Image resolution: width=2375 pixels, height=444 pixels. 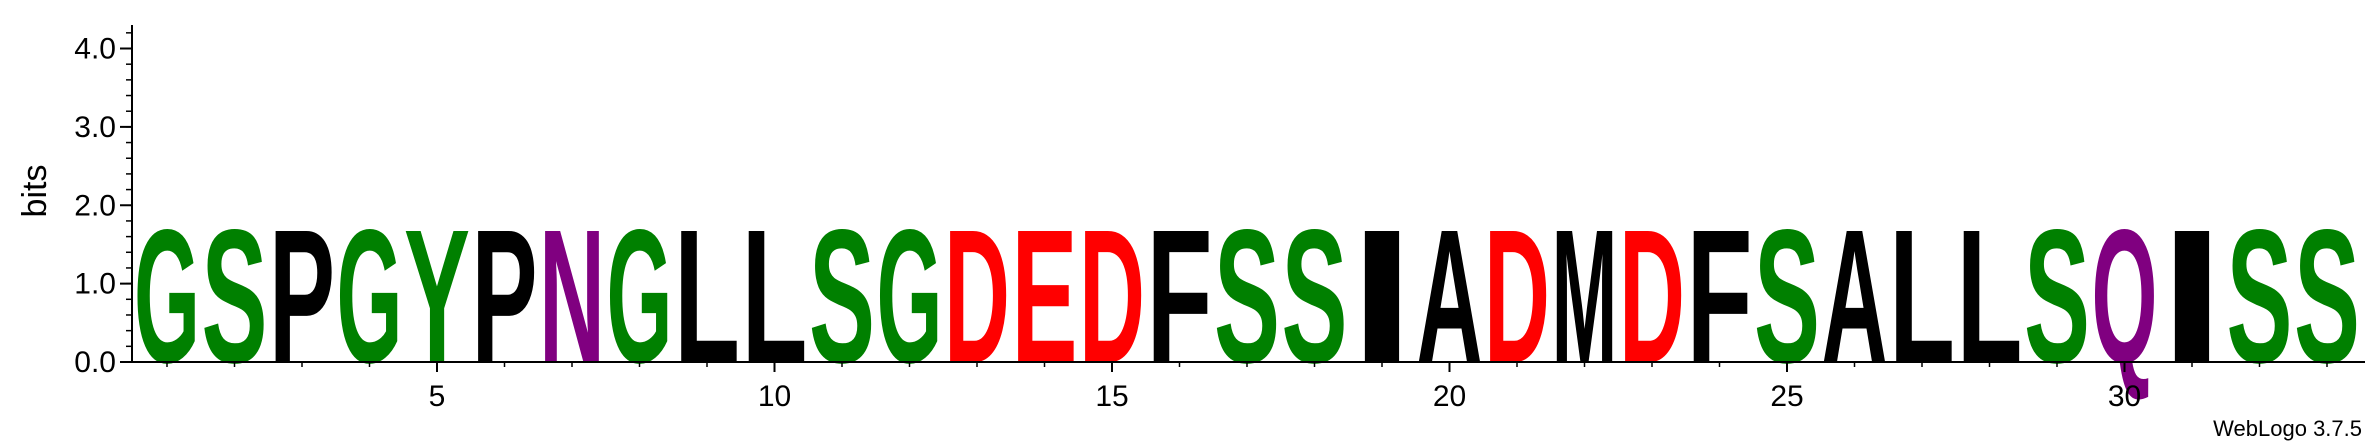 What do you see at coordinates (572, 296) in the screenshot?
I see `logo-letter-n: N` at bounding box center [572, 296].